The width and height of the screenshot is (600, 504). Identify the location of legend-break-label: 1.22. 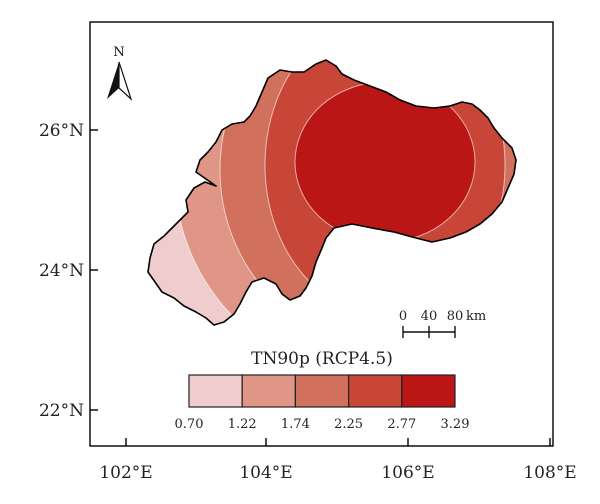
(242, 424).